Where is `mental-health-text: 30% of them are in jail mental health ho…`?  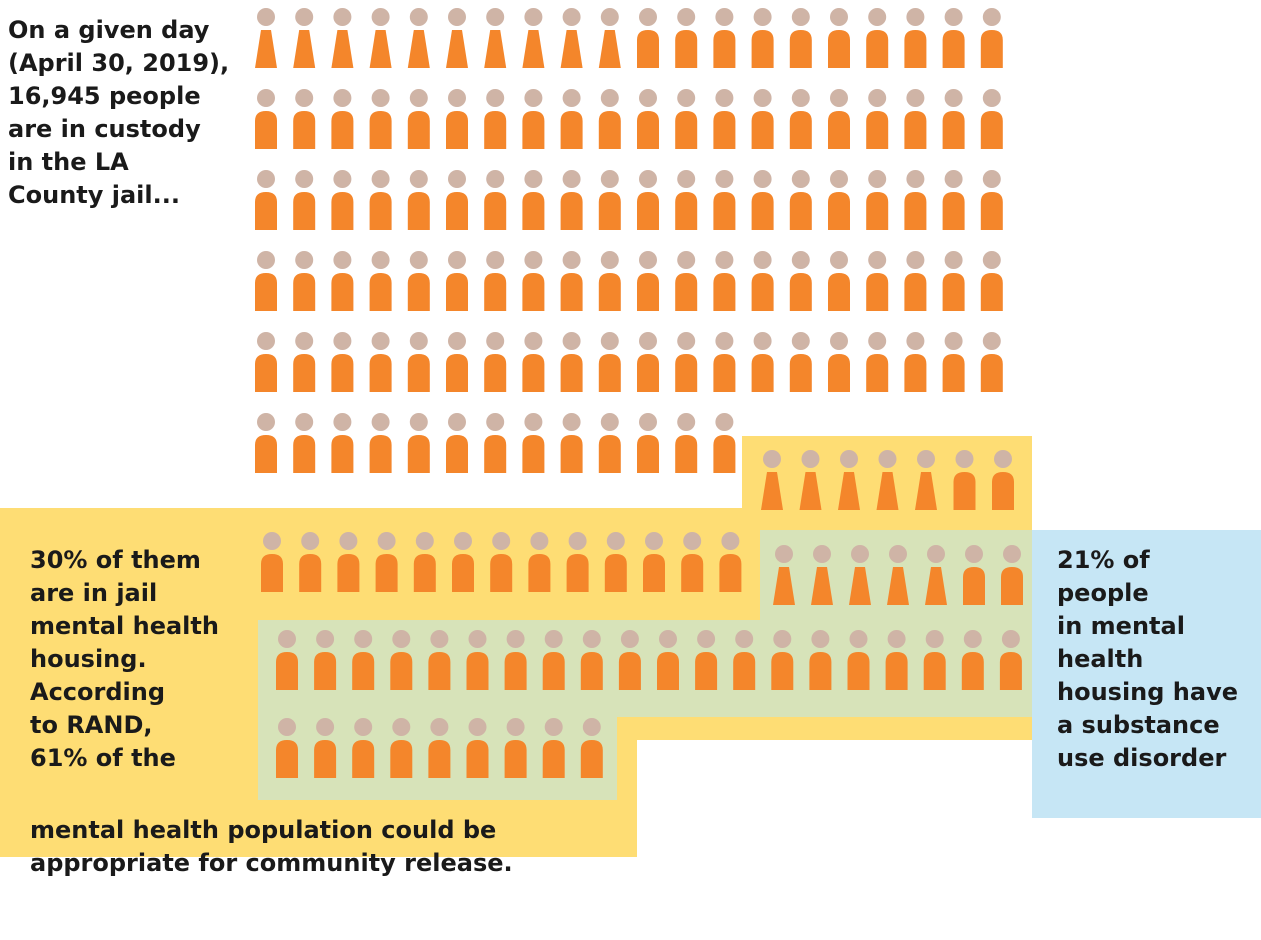
mental-health-text: 30% of them are in jail mental health ho… is located at coordinates (124, 659).